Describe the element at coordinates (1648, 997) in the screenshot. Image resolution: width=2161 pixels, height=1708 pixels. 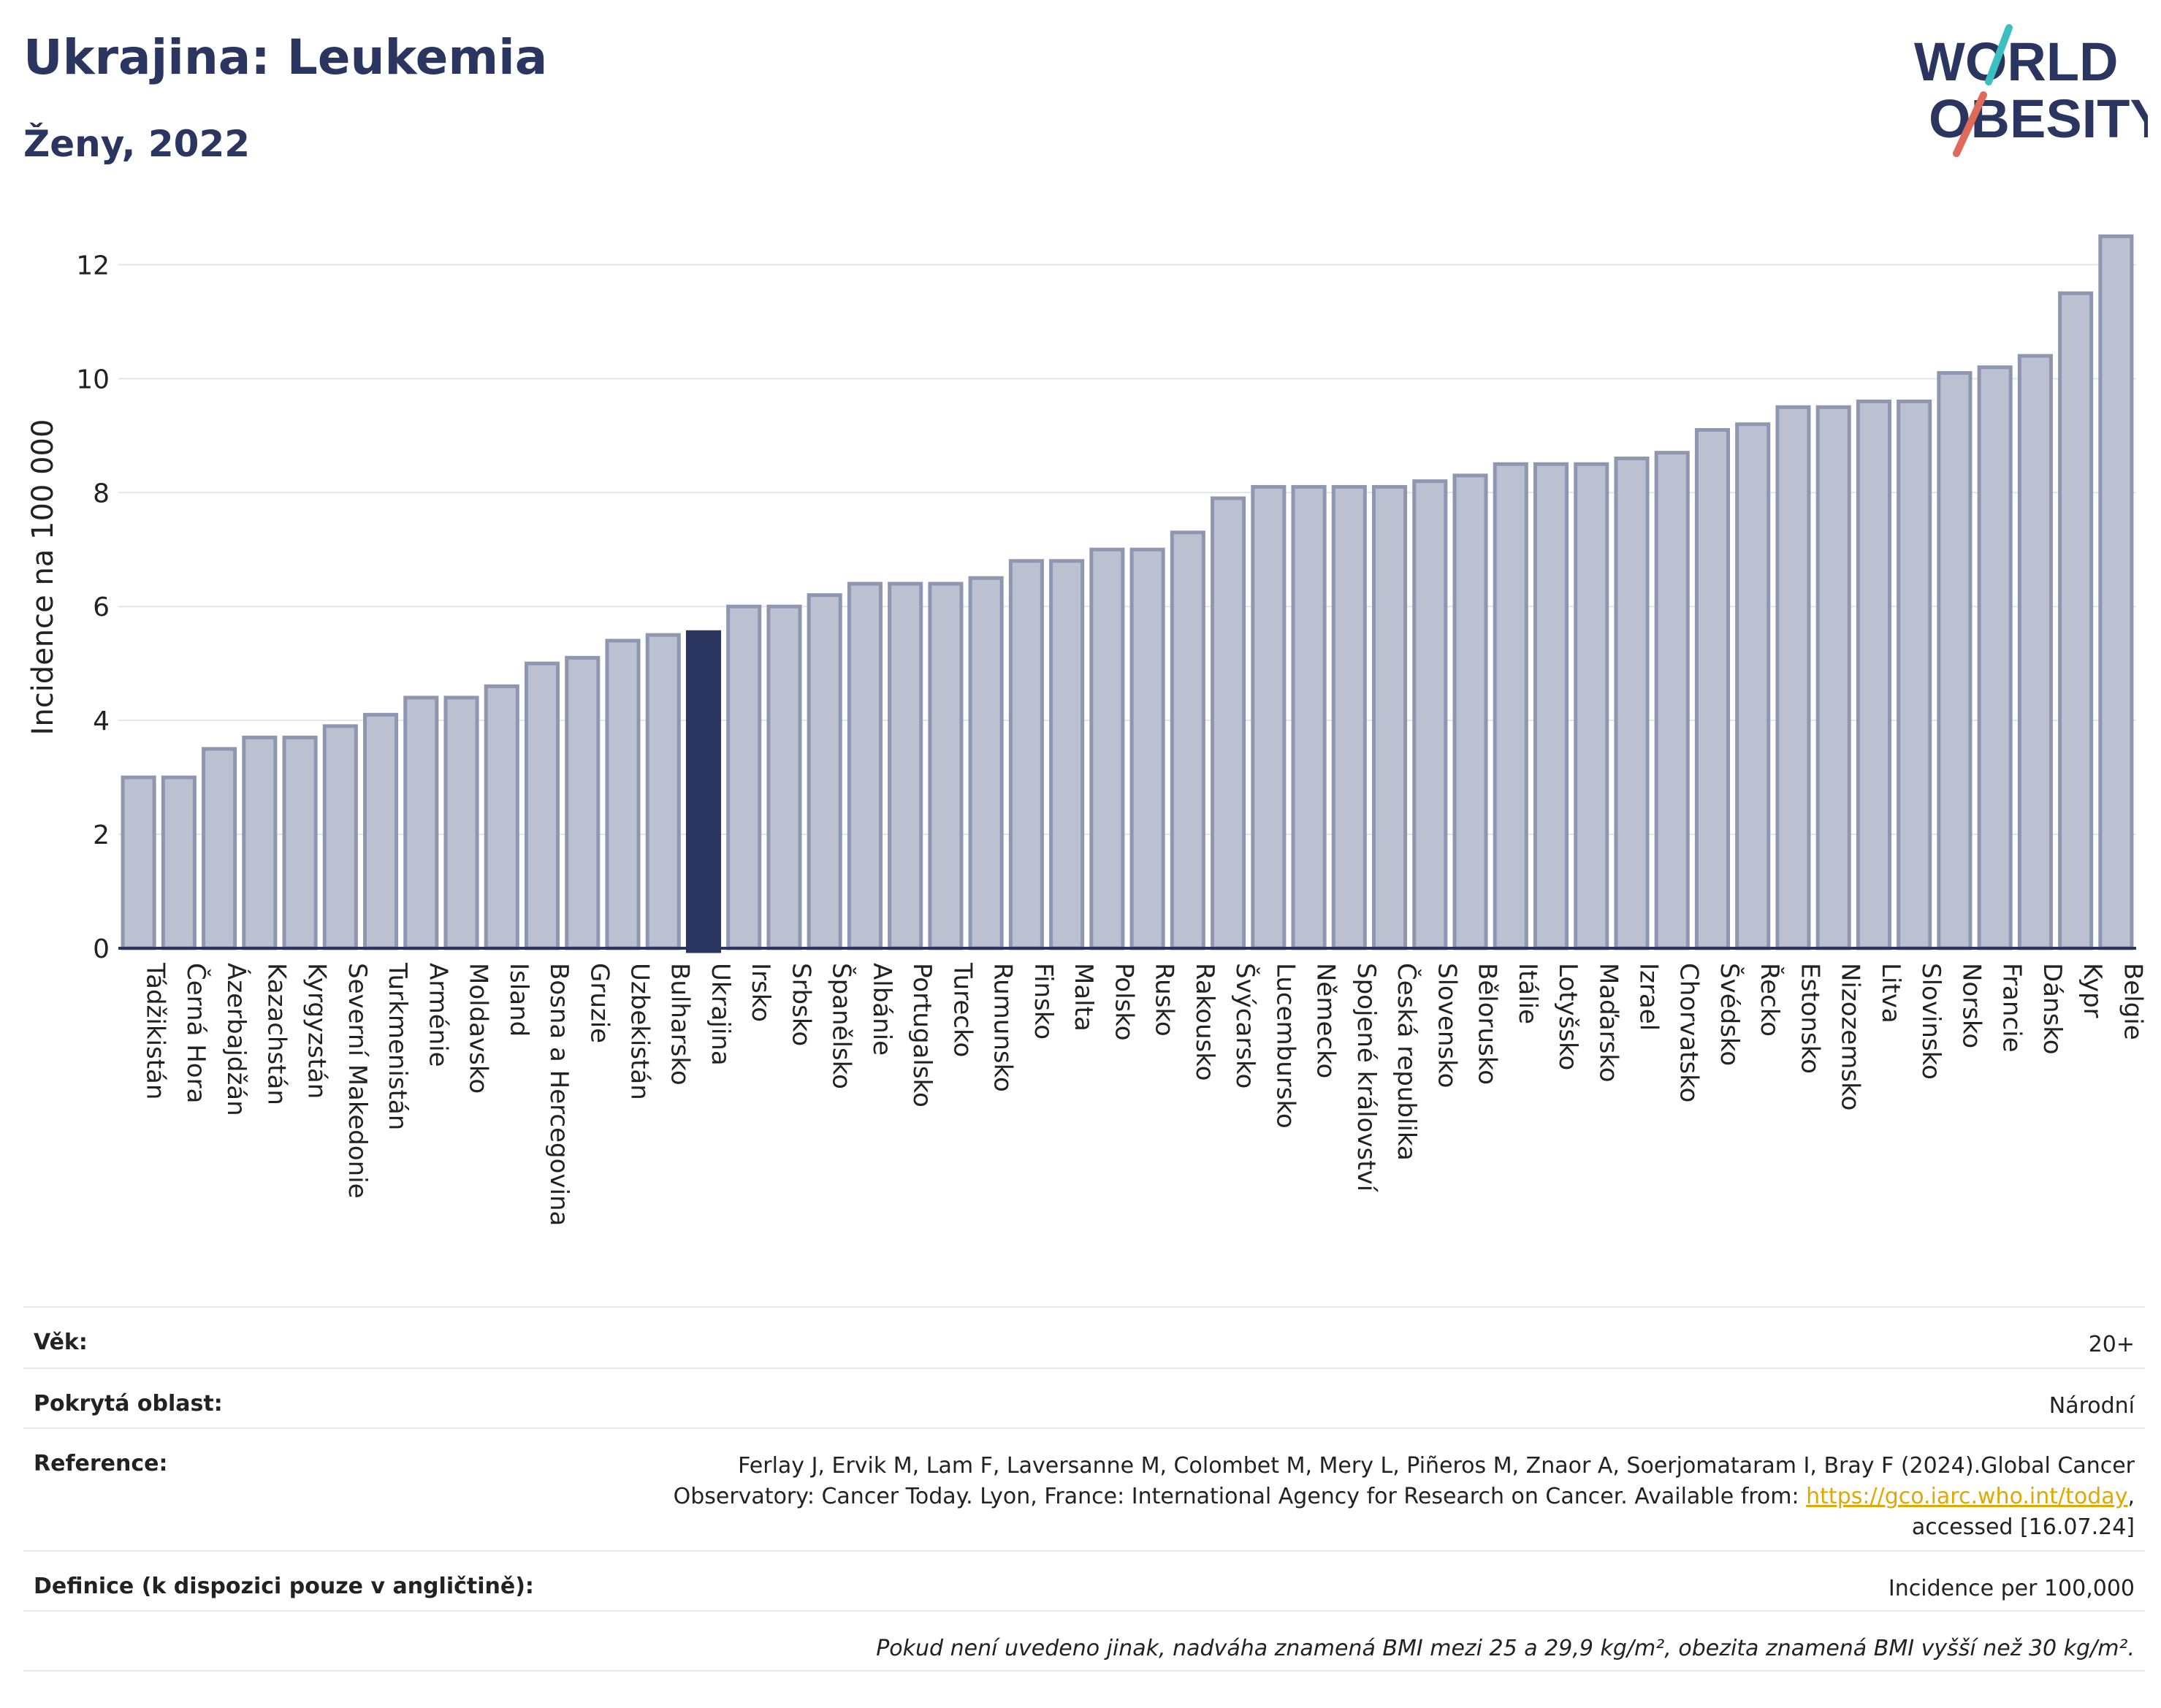
I see `x-tick-label: Izrael` at that location.